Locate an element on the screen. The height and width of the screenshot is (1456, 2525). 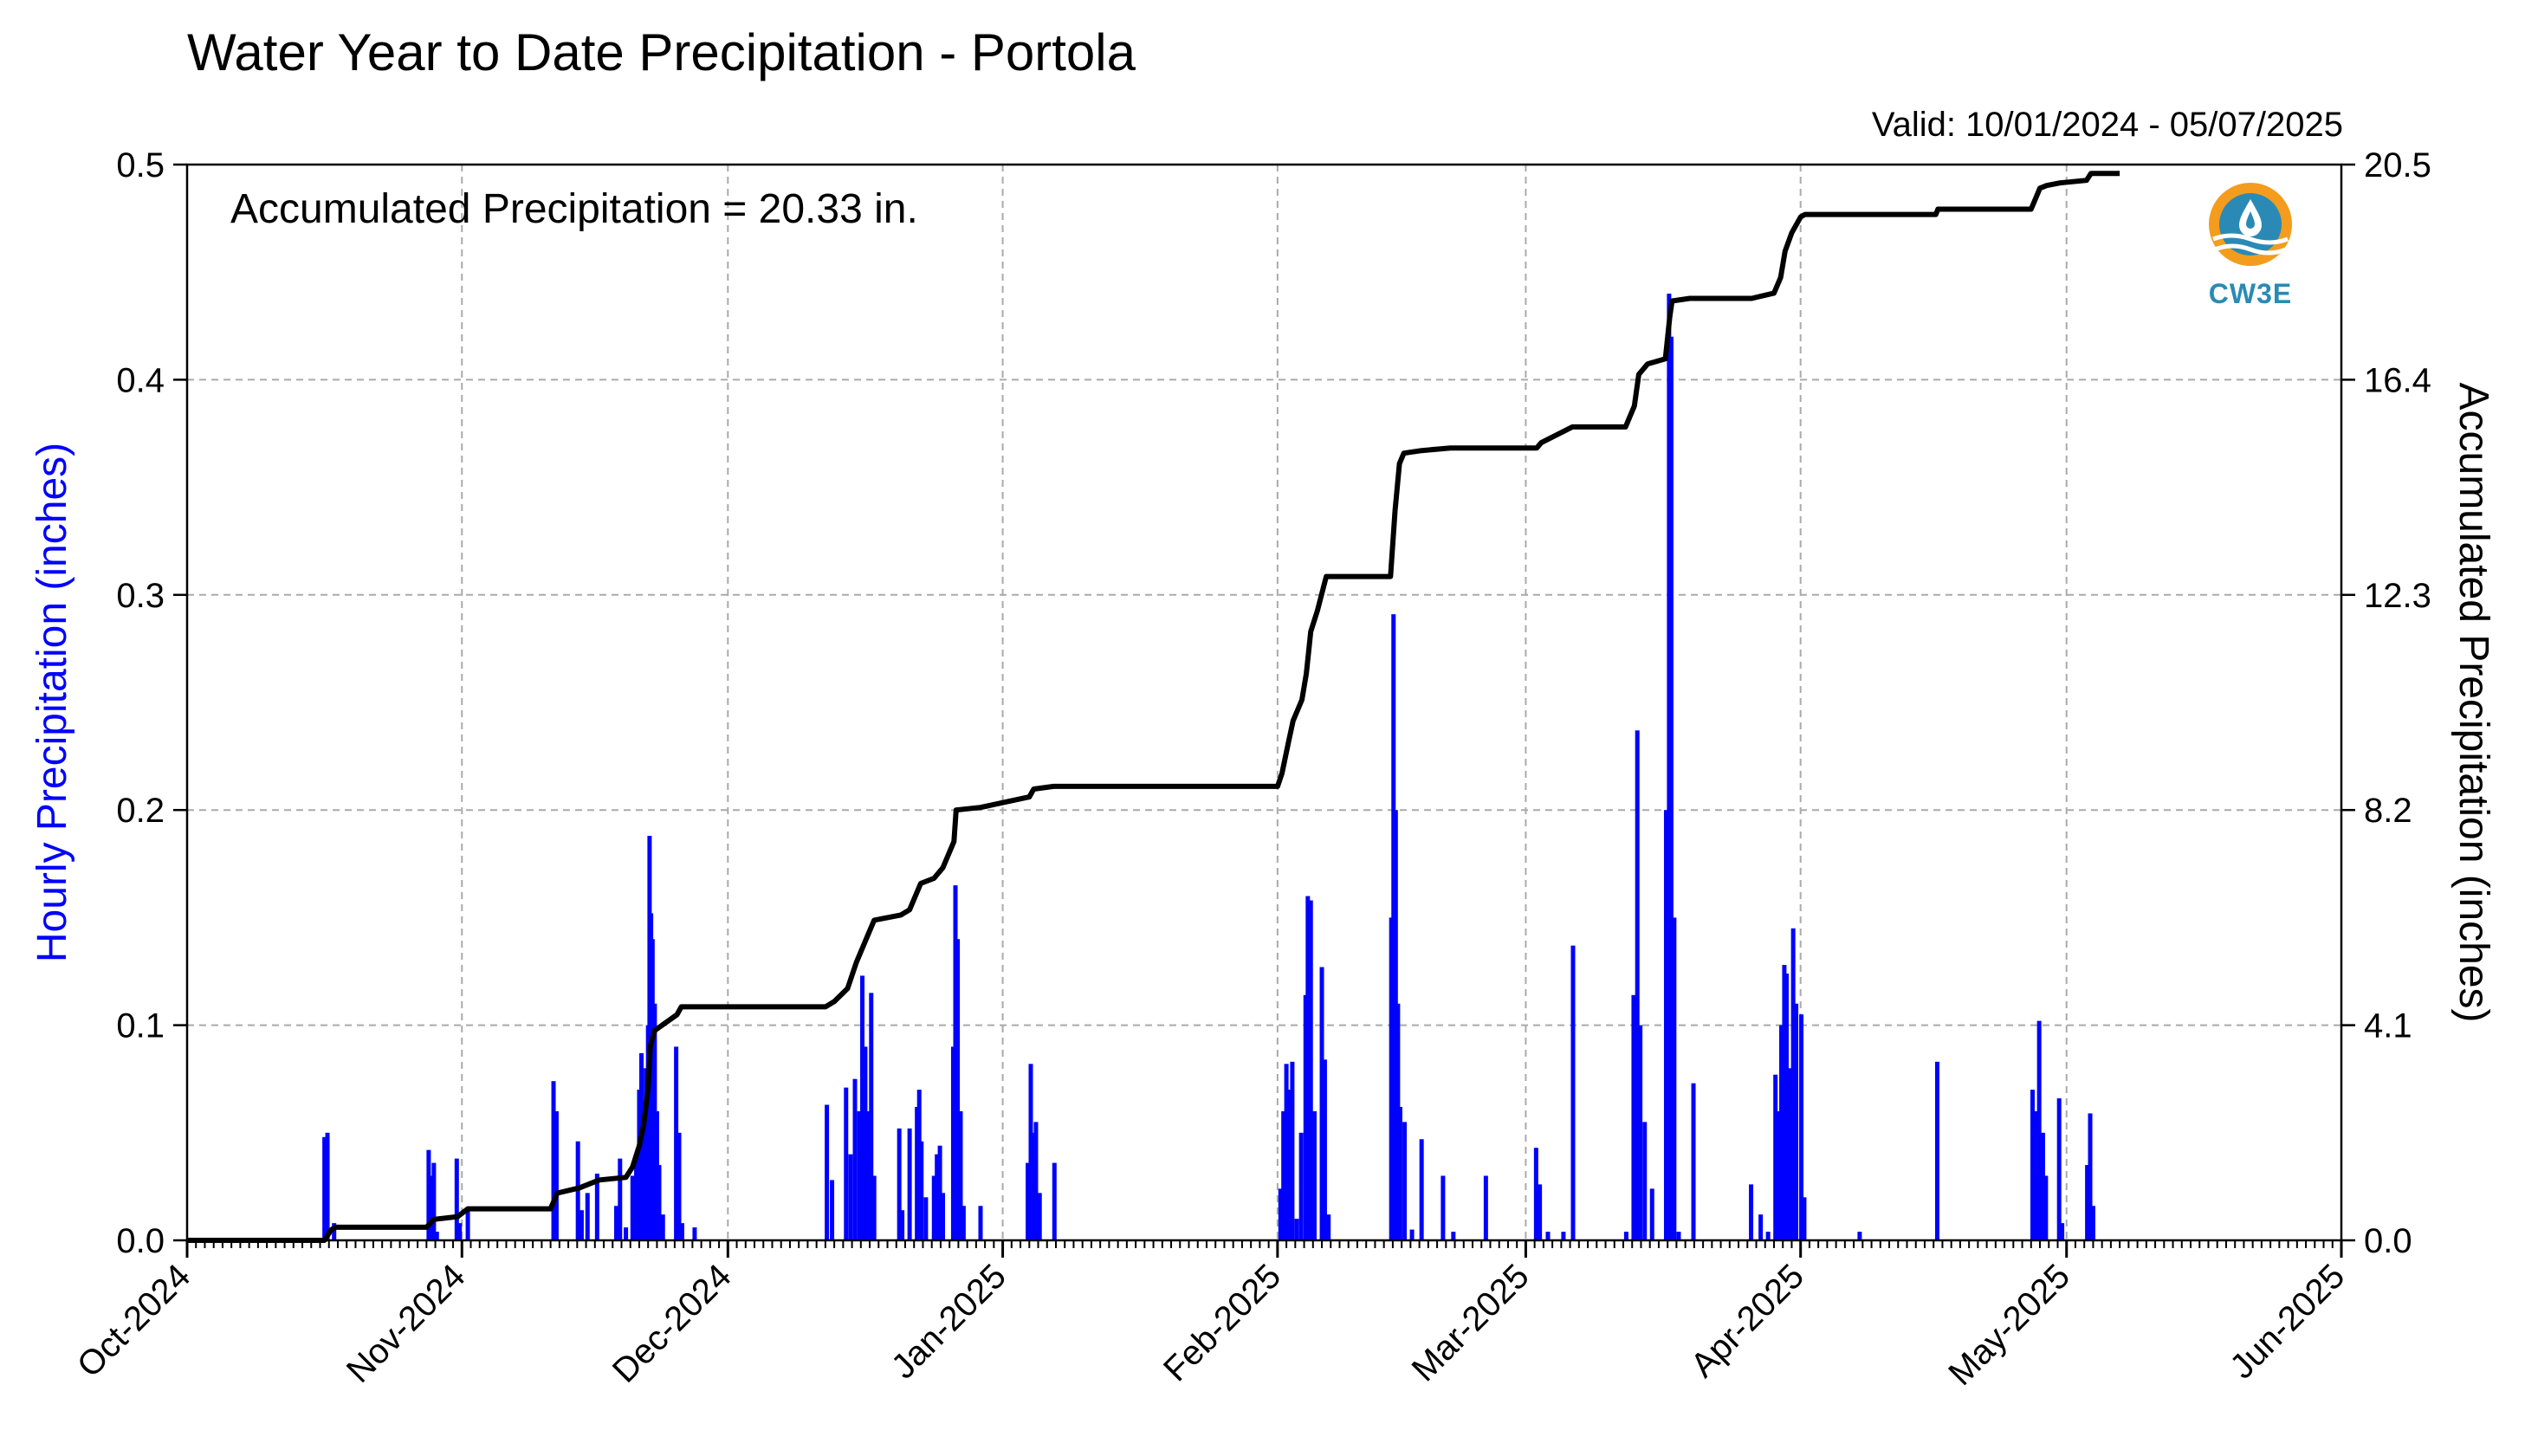
cw3e-logo: CW3E is located at coordinates (2250, 243).